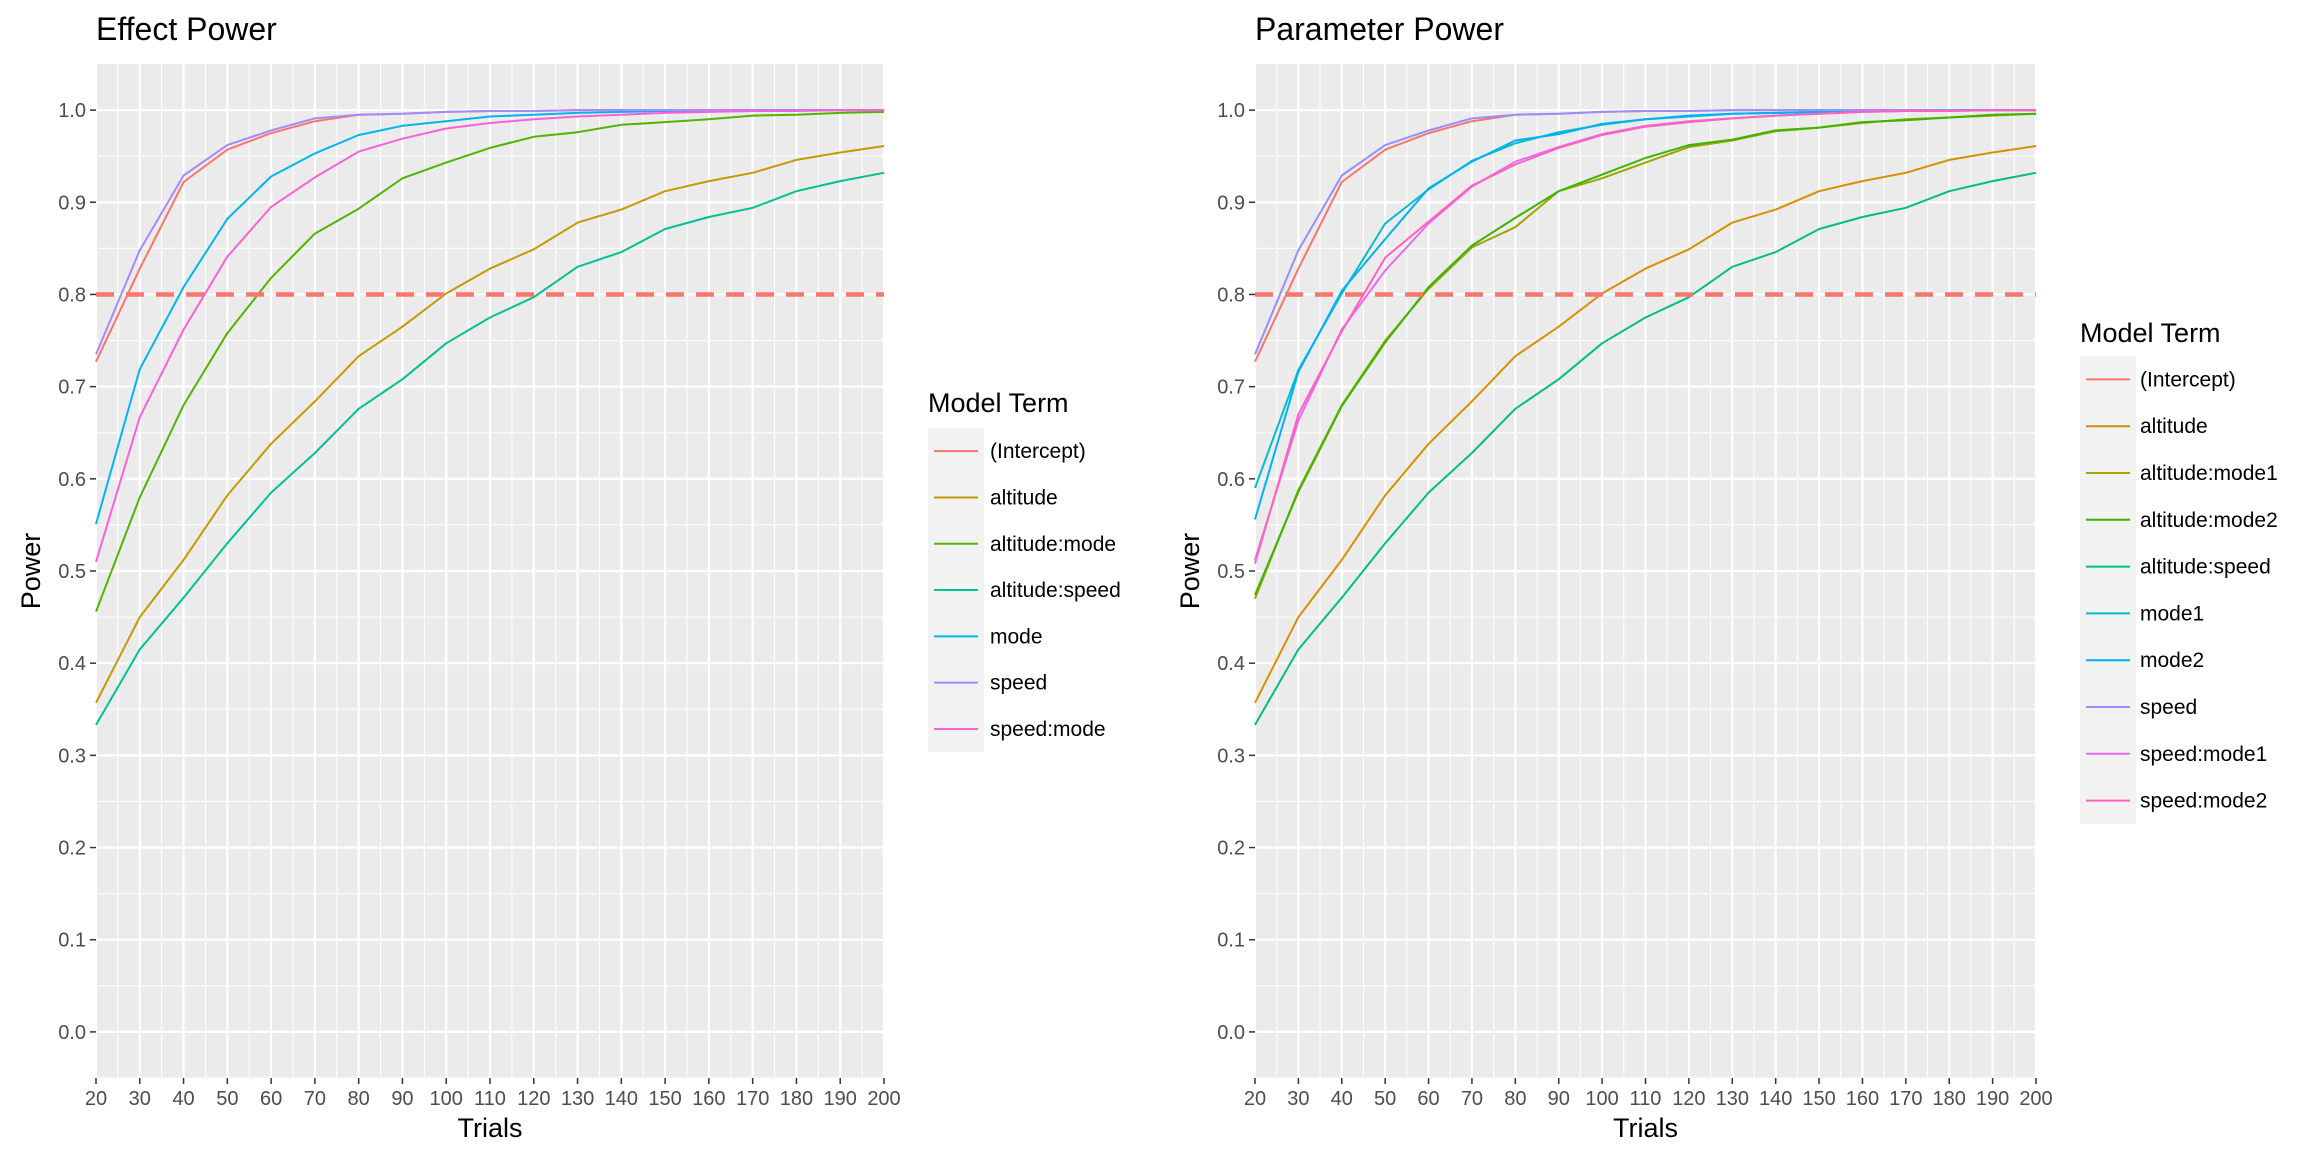 The height and width of the screenshot is (1152, 2304). What do you see at coordinates (1016, 636) in the screenshot?
I see `legend-label: mode` at bounding box center [1016, 636].